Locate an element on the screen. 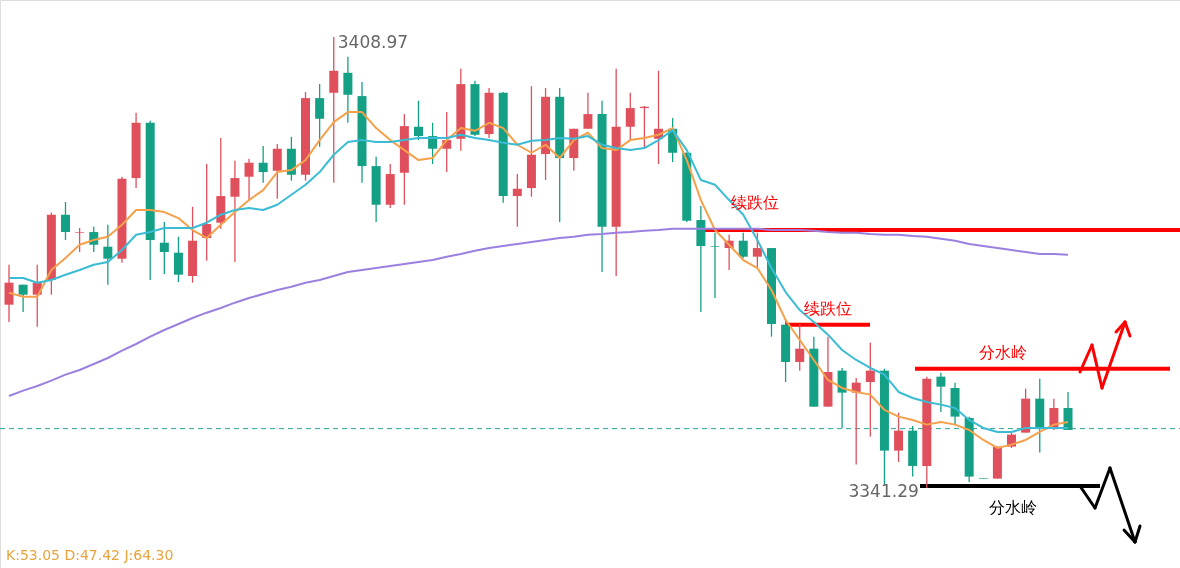 Image resolution: width=1180 pixels, height=568 pixels. annotation: 3341.29 is located at coordinates (883, 491).